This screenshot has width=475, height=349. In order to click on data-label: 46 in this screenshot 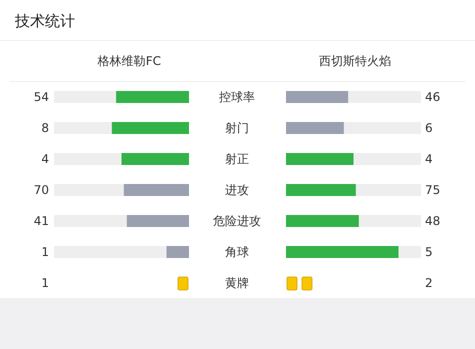, I will do `click(432, 97)`.